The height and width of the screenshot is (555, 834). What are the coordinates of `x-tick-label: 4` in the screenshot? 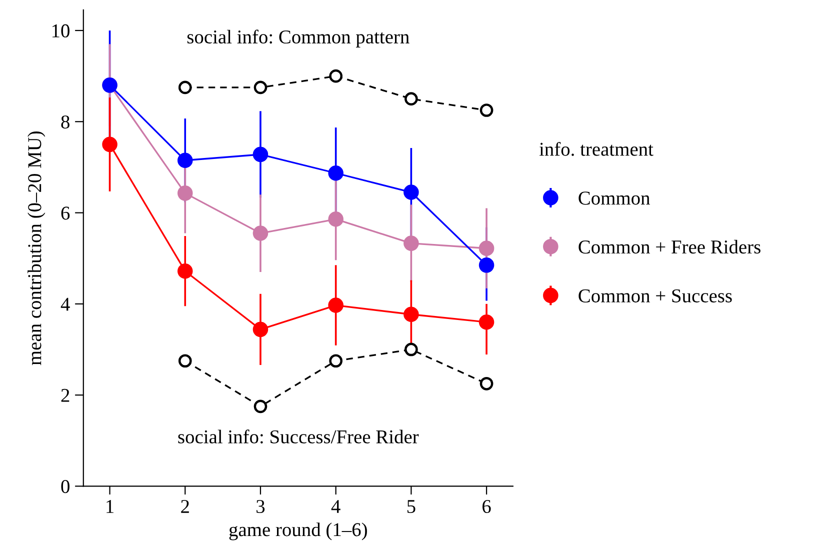 It's located at (335, 506).